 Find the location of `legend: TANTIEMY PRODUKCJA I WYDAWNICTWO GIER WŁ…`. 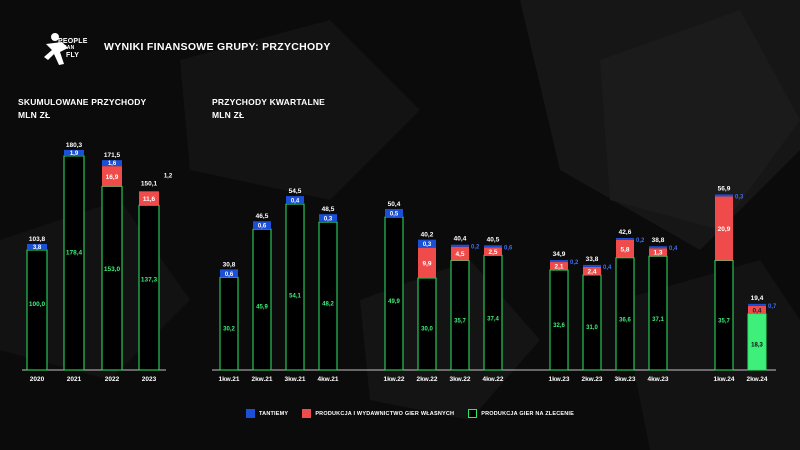

legend: TANTIEMY PRODUKCJA I WYDAWNICTWO GIER WŁ… is located at coordinates (417, 413).